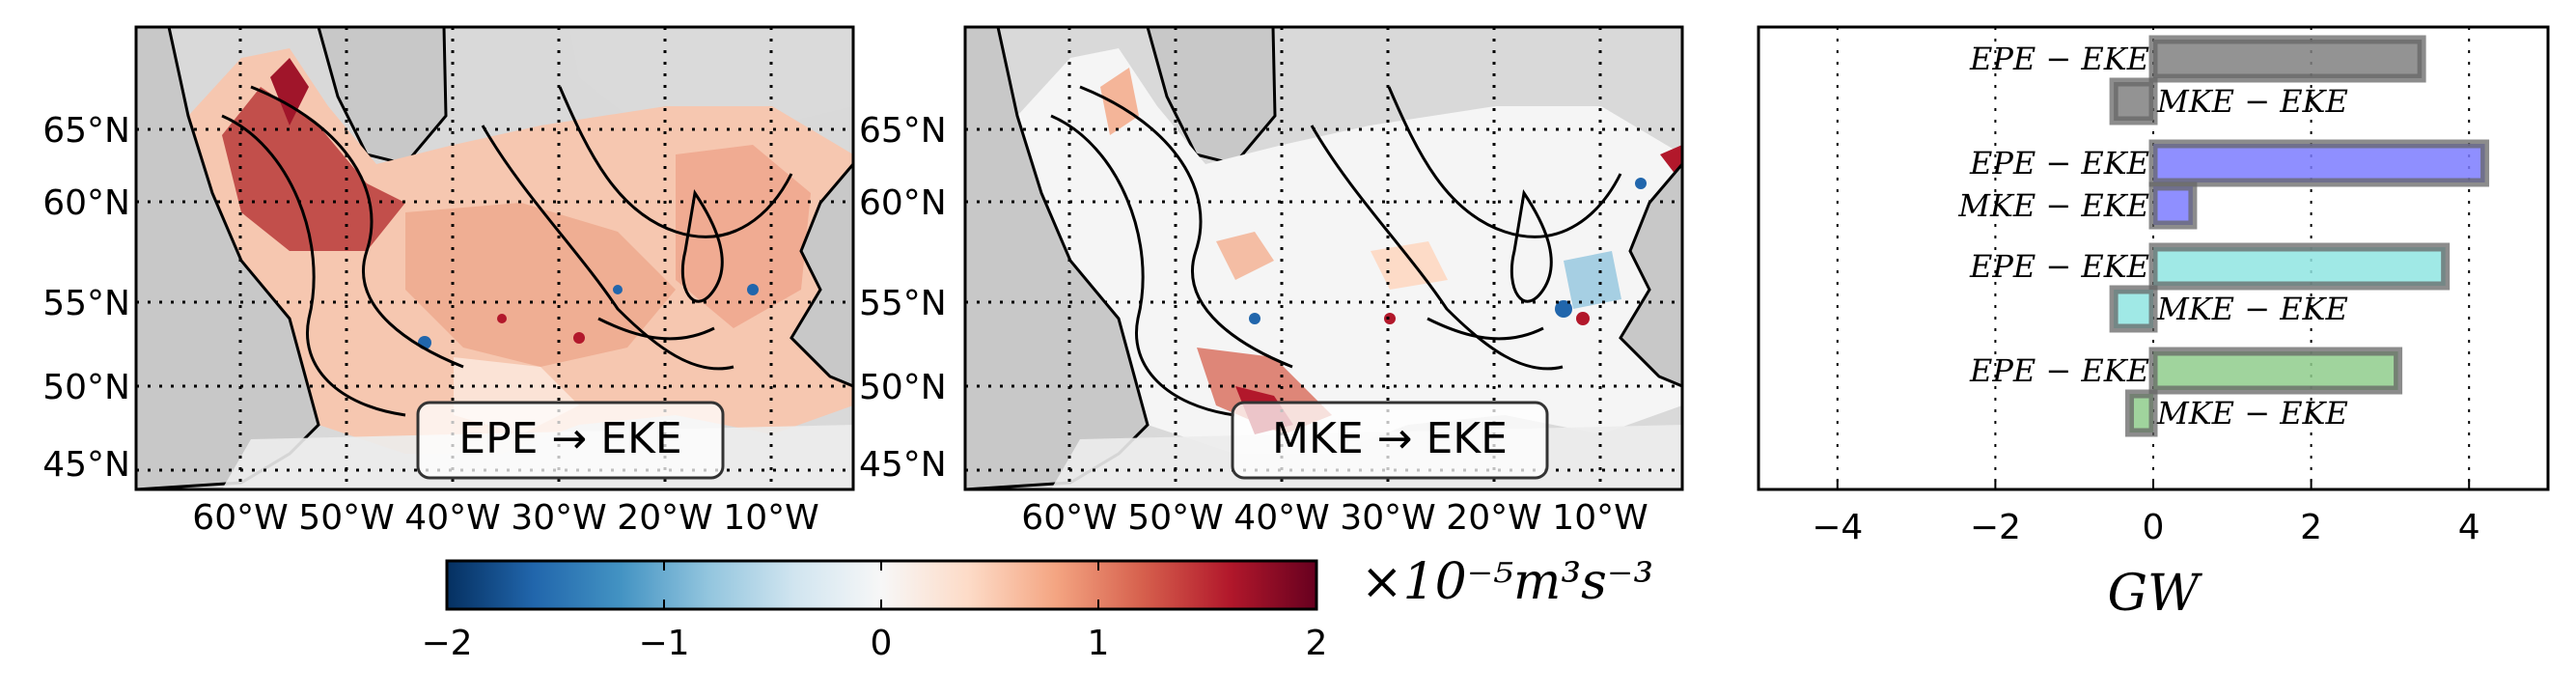 The image size is (2576, 697). I want to click on map-label: MKE → EKE, so click(1390, 438).